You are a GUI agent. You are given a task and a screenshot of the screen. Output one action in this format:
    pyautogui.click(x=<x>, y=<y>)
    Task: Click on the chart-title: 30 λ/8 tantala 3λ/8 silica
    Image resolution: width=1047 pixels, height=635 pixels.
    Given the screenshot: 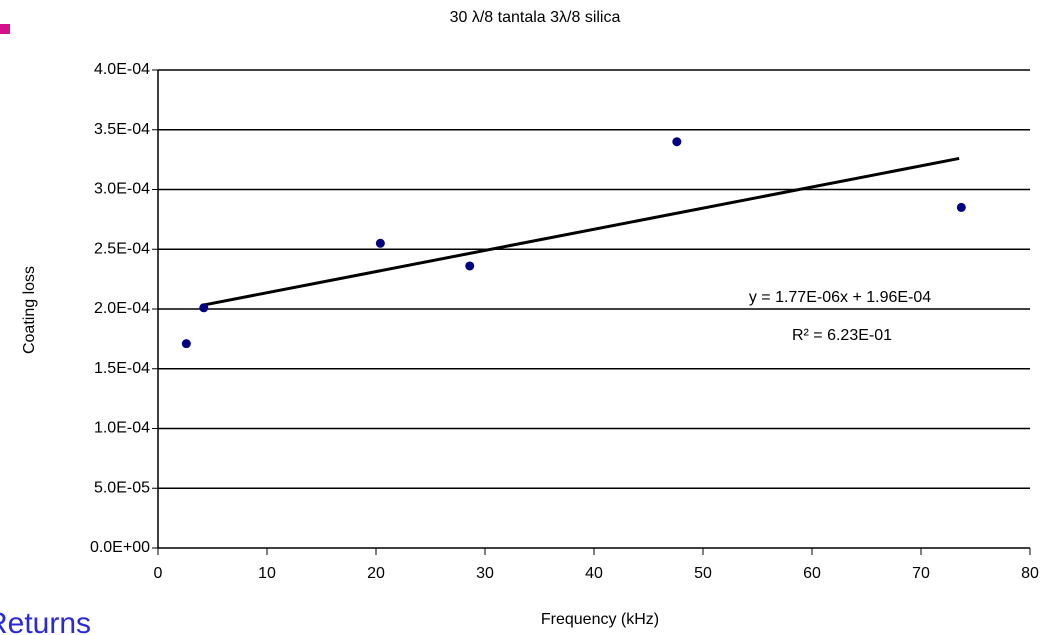 What is the action you would take?
    pyautogui.click(x=535, y=17)
    